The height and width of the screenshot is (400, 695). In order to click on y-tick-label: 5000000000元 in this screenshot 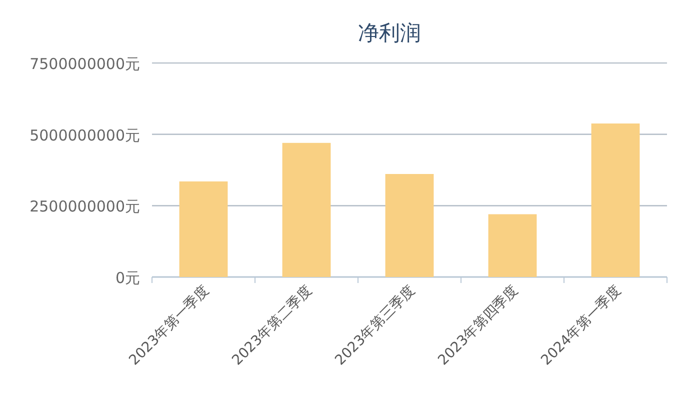, I will do `click(85, 135)`.